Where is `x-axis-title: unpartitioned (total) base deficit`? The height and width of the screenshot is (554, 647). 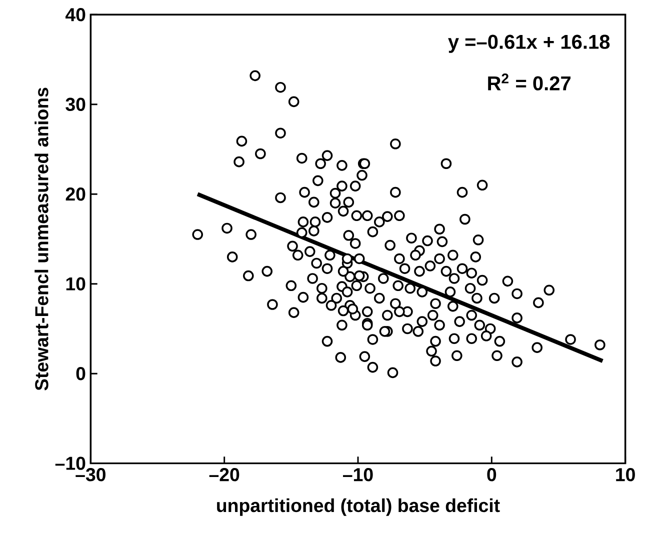
x-axis-title: unpartitioned (total) base deficit is located at coordinates (358, 507).